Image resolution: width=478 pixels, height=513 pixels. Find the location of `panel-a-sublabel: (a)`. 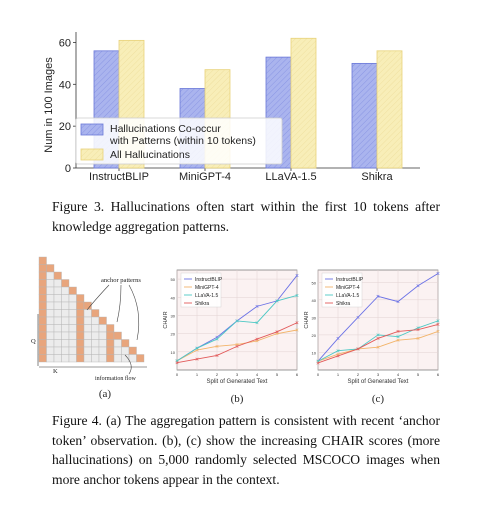

panel-a-sublabel: (a) is located at coordinates (105, 394).